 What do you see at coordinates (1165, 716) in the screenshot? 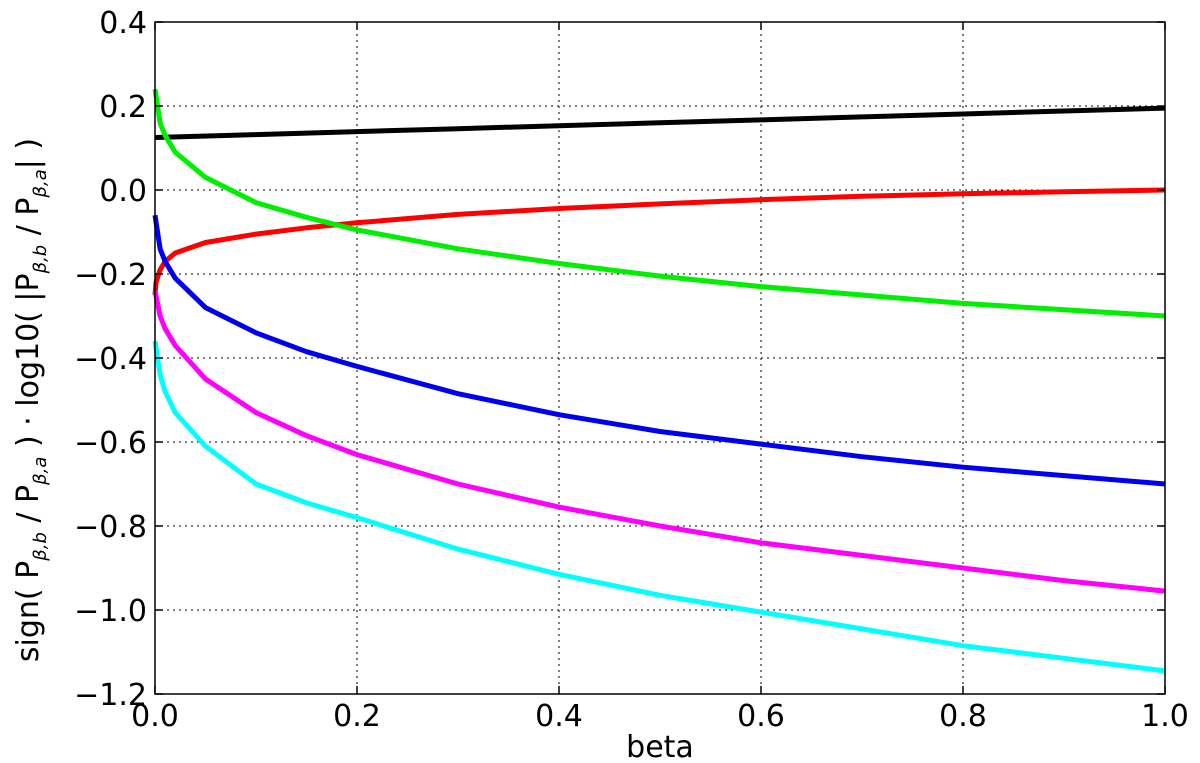
I see `x-tick-label: 1.0` at bounding box center [1165, 716].